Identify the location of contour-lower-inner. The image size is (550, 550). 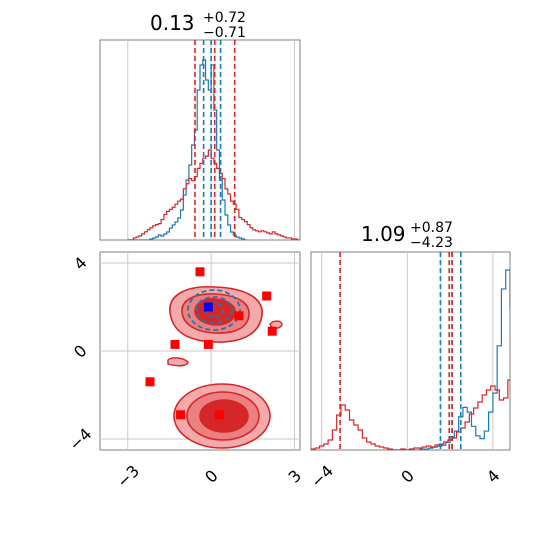
(224, 416).